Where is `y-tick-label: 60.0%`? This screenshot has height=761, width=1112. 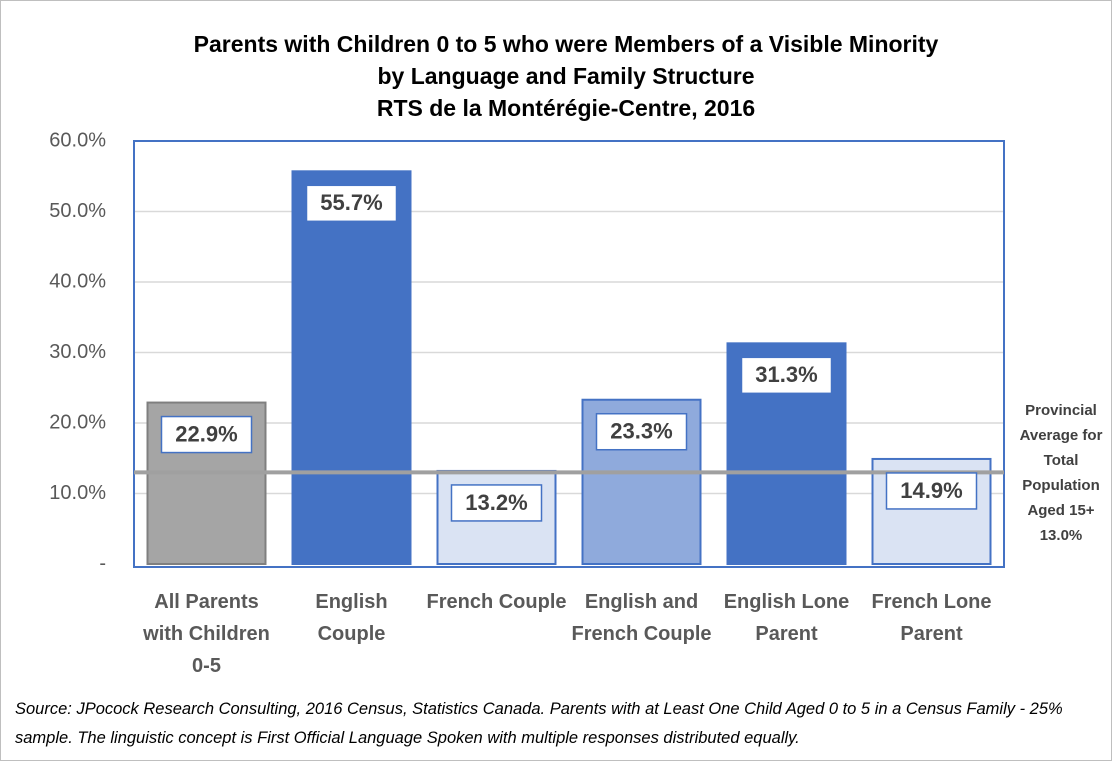
y-tick-label: 60.0% is located at coordinates (77, 140).